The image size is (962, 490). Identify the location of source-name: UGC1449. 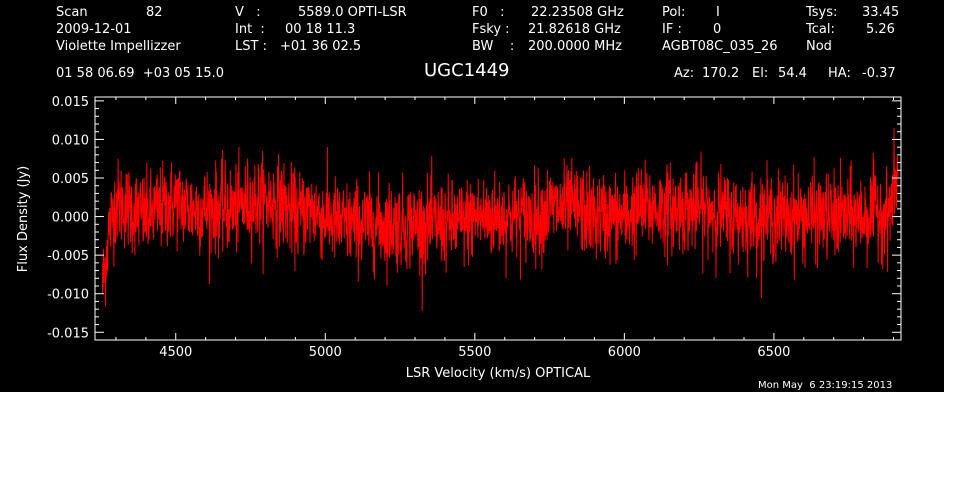
(467, 70).